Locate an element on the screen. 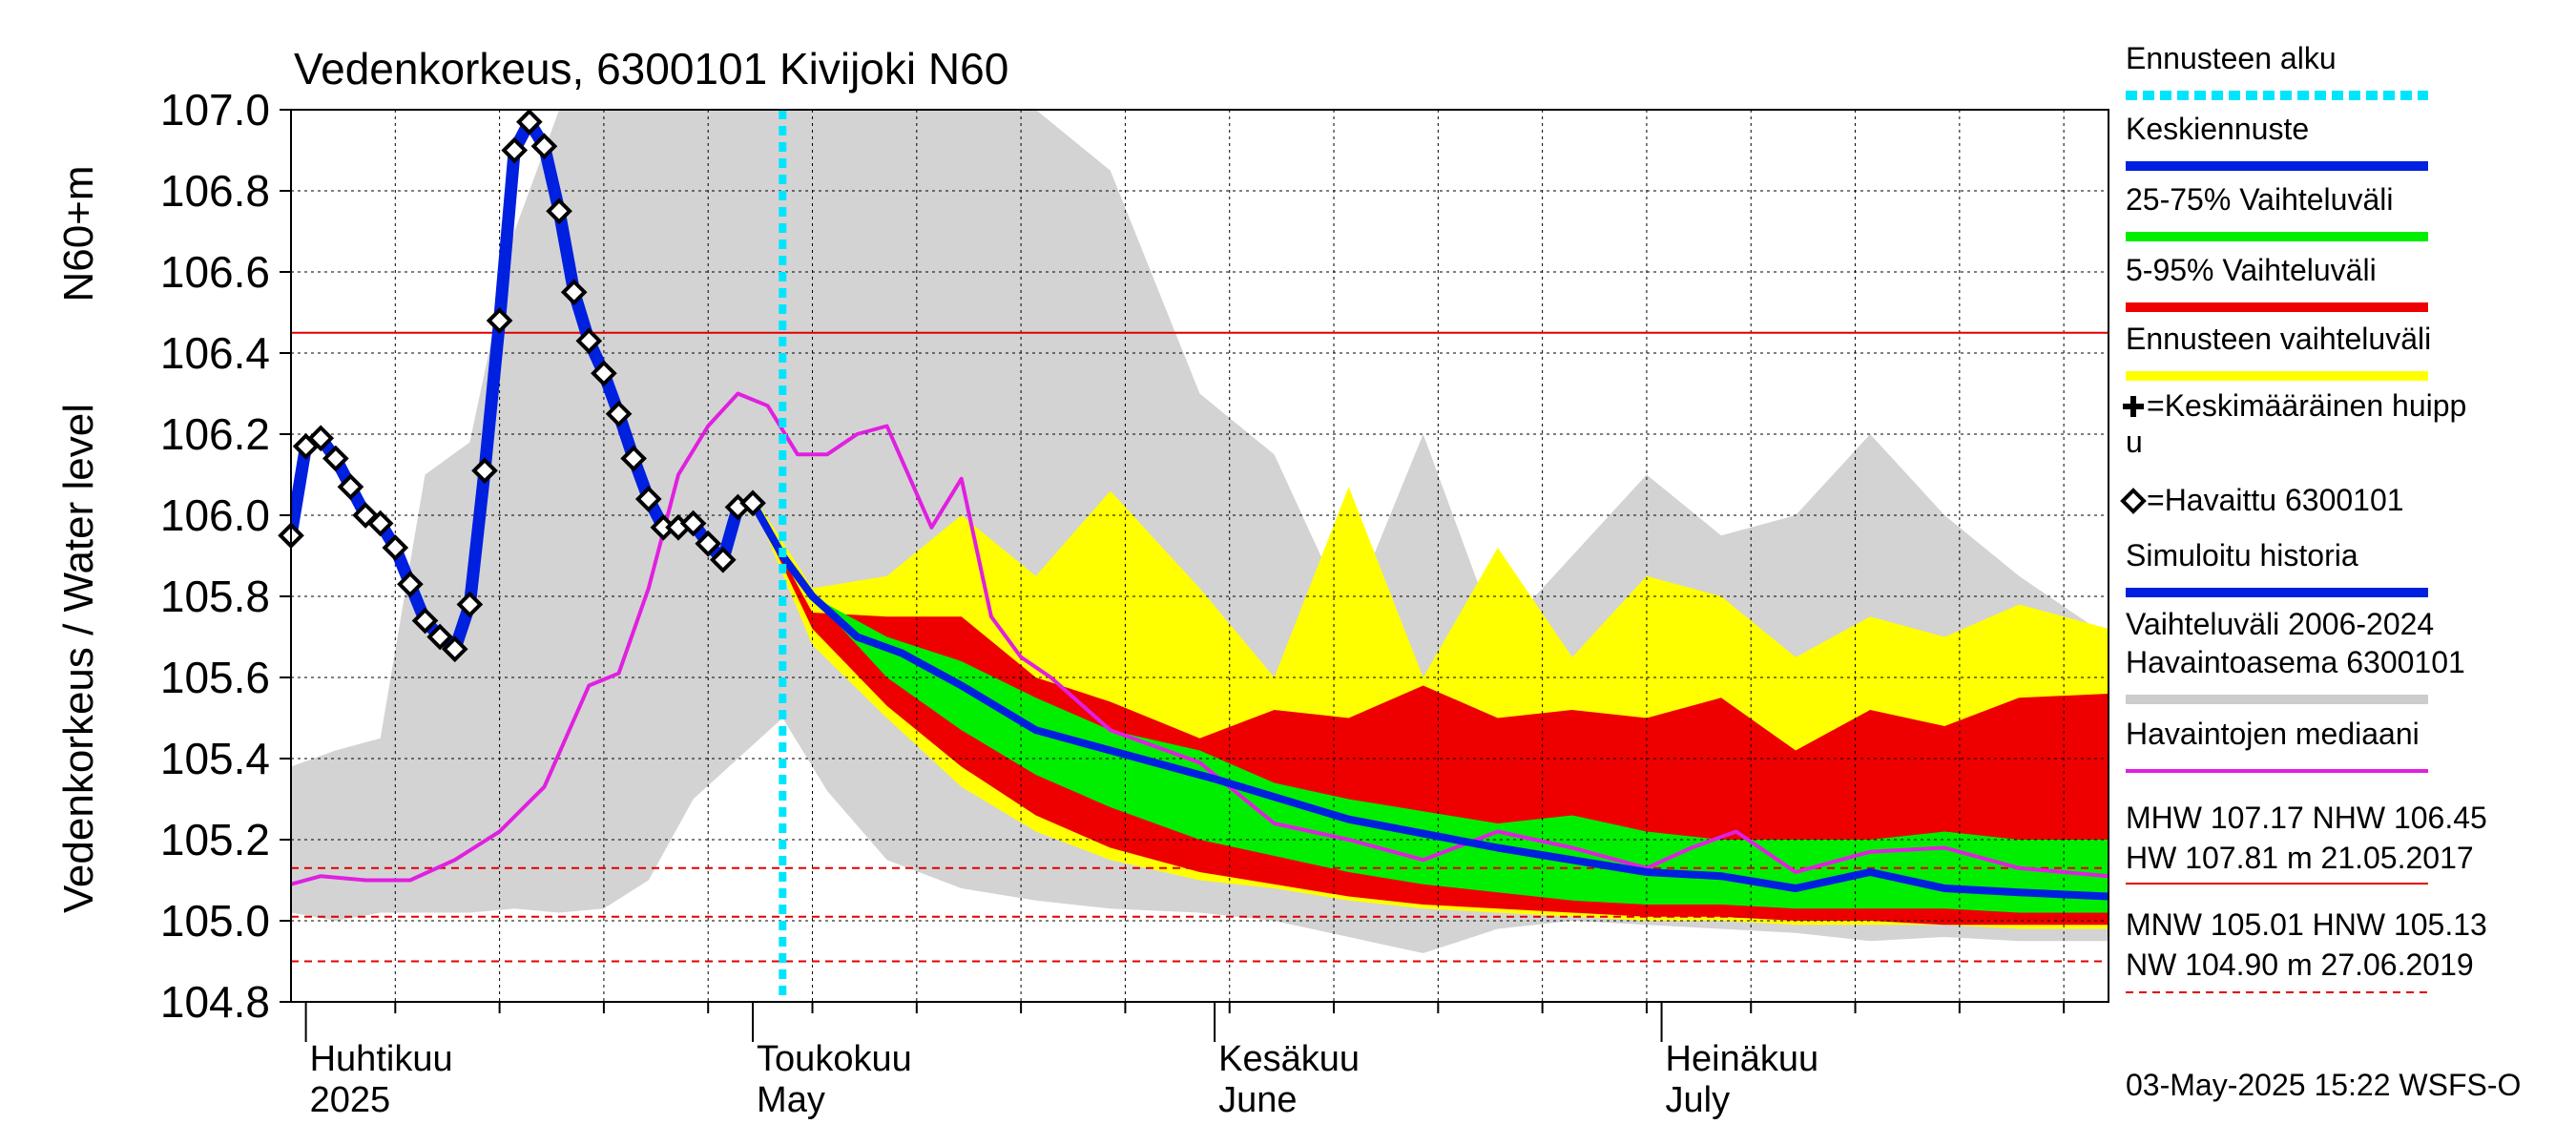 The width and height of the screenshot is (2576, 1145). y-tick-label: 106.8 is located at coordinates (215, 191).